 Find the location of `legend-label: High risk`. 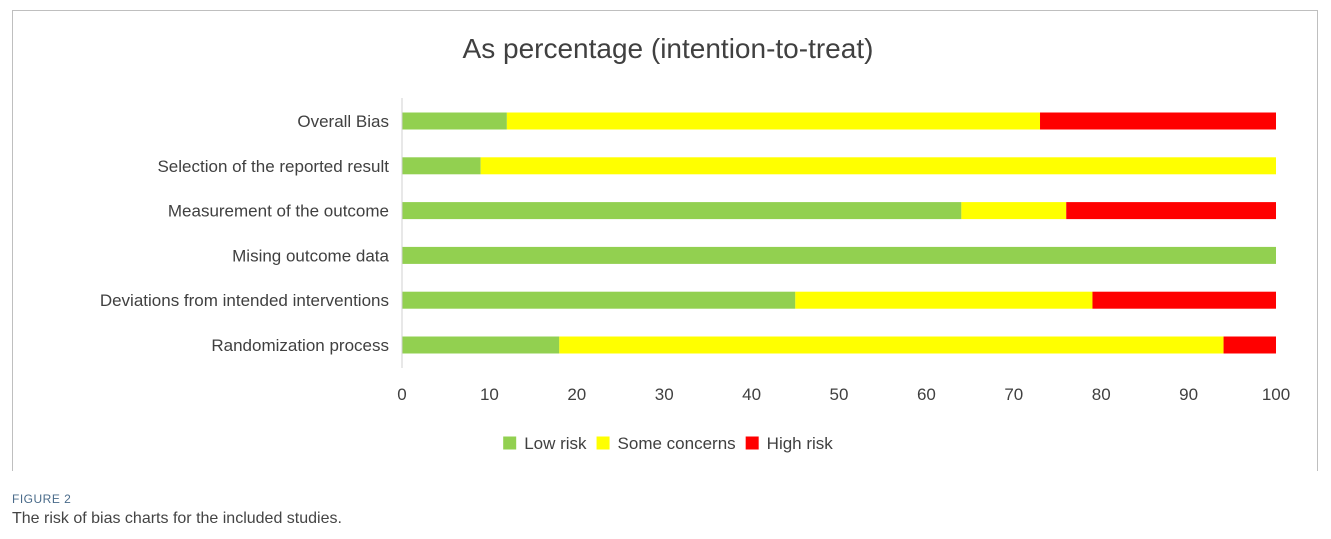

legend-label: High risk is located at coordinates (800, 443).